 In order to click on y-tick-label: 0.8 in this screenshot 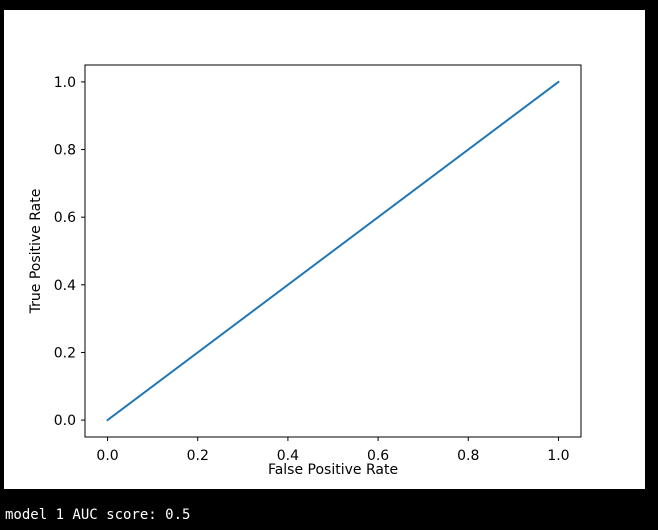, I will do `click(65, 151)`.